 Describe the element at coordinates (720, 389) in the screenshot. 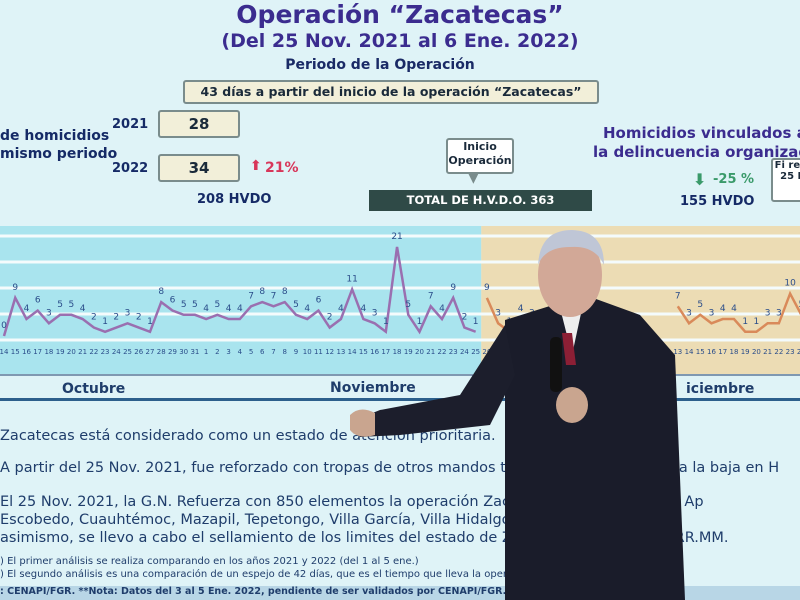

I see `month-december: iciembre` at that location.